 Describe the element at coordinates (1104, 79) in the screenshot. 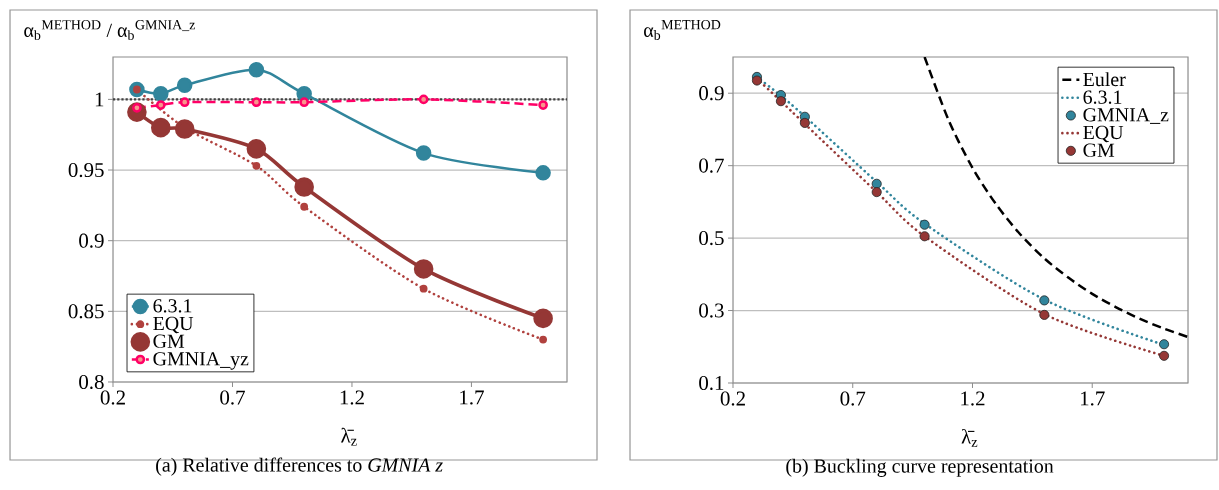

I see `legend-label: Euler` at that location.